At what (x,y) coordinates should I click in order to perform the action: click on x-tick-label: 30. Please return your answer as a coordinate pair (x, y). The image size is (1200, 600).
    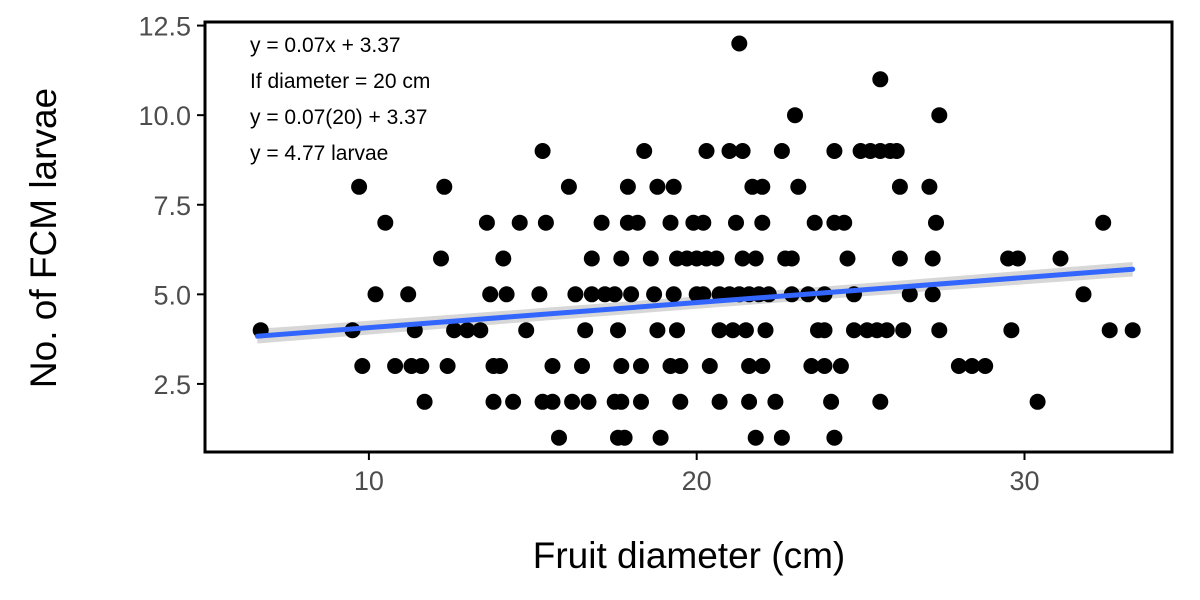
    Looking at the image, I should click on (1024, 481).